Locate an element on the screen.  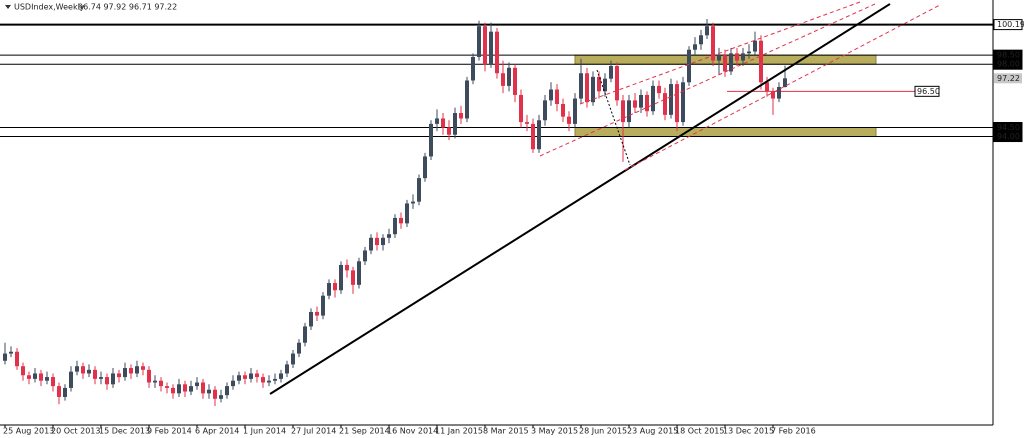
current-price-label: 97.22 is located at coordinates (1008, 78).